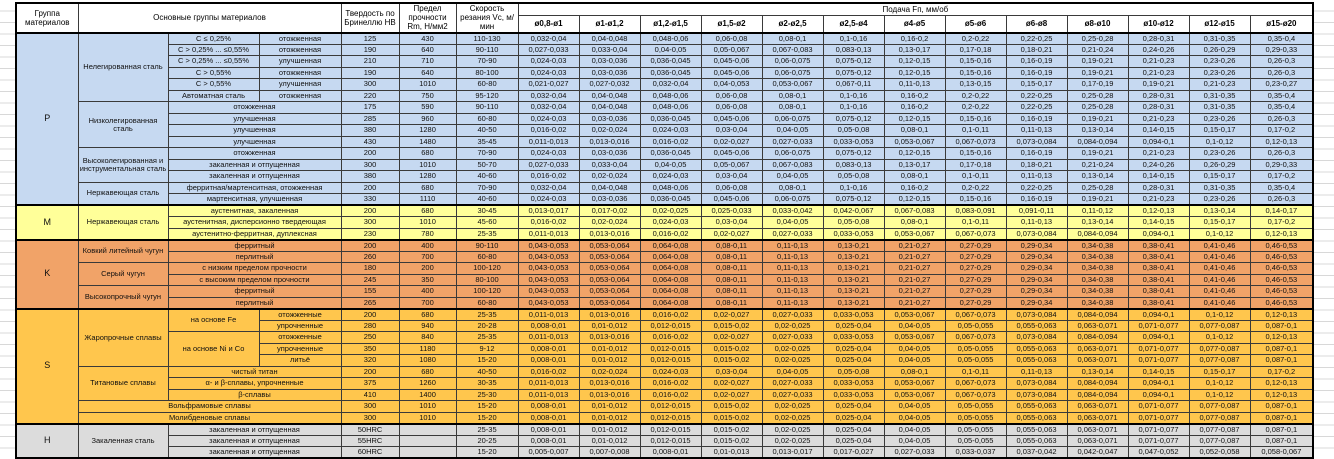 Image resolution: width=1334 pixels, height=459 pixels. What do you see at coordinates (1158, 61) in the screenshot?
I see `cell-feed-value: 0,21-0,23` at bounding box center [1158, 61].